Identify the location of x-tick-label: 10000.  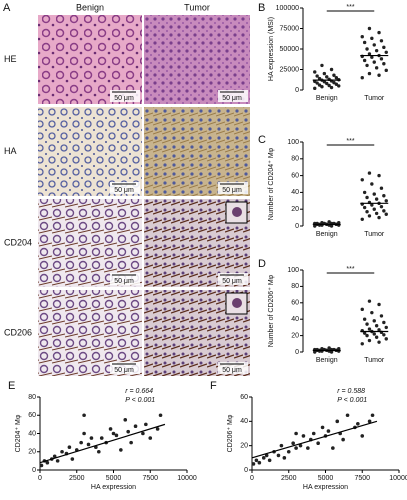
(187, 478).